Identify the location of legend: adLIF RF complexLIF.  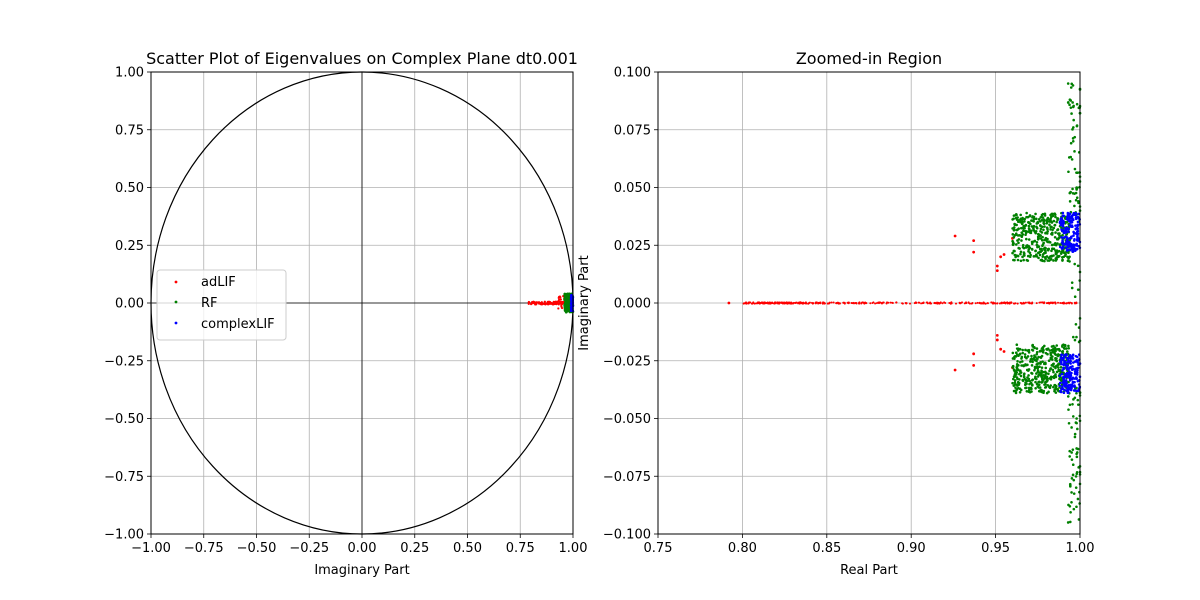
(221, 305).